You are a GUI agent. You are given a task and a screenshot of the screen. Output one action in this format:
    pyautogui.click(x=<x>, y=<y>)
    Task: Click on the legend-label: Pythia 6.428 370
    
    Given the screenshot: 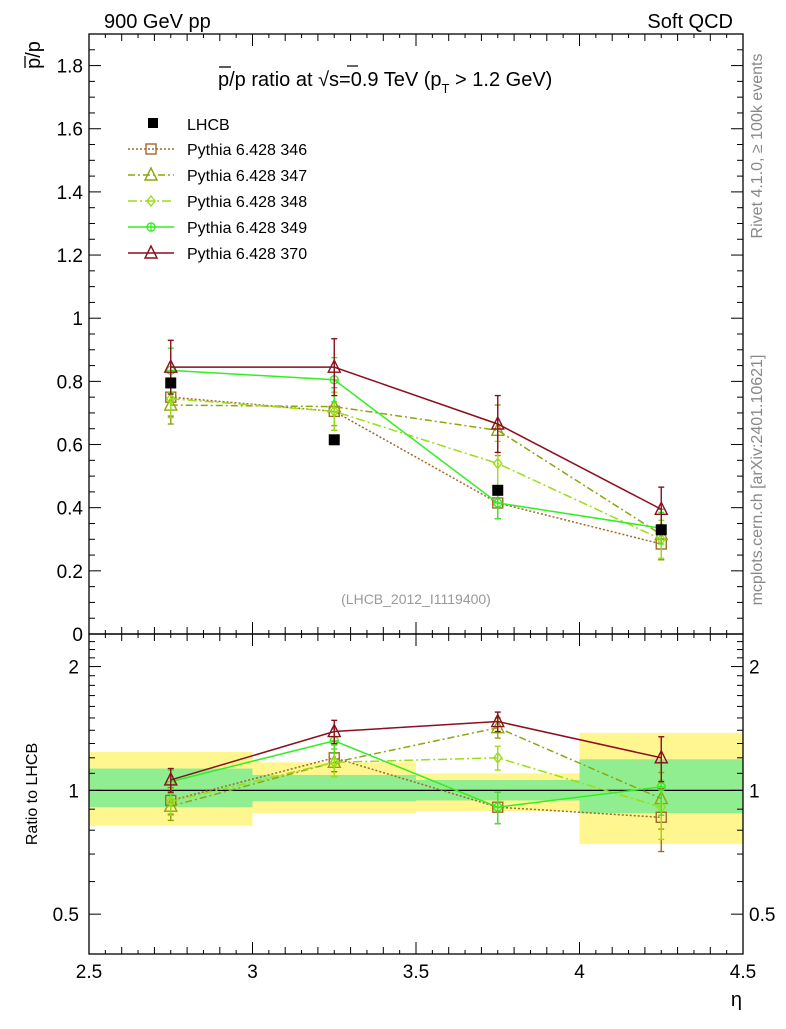 What is the action you would take?
    pyautogui.click(x=247, y=254)
    